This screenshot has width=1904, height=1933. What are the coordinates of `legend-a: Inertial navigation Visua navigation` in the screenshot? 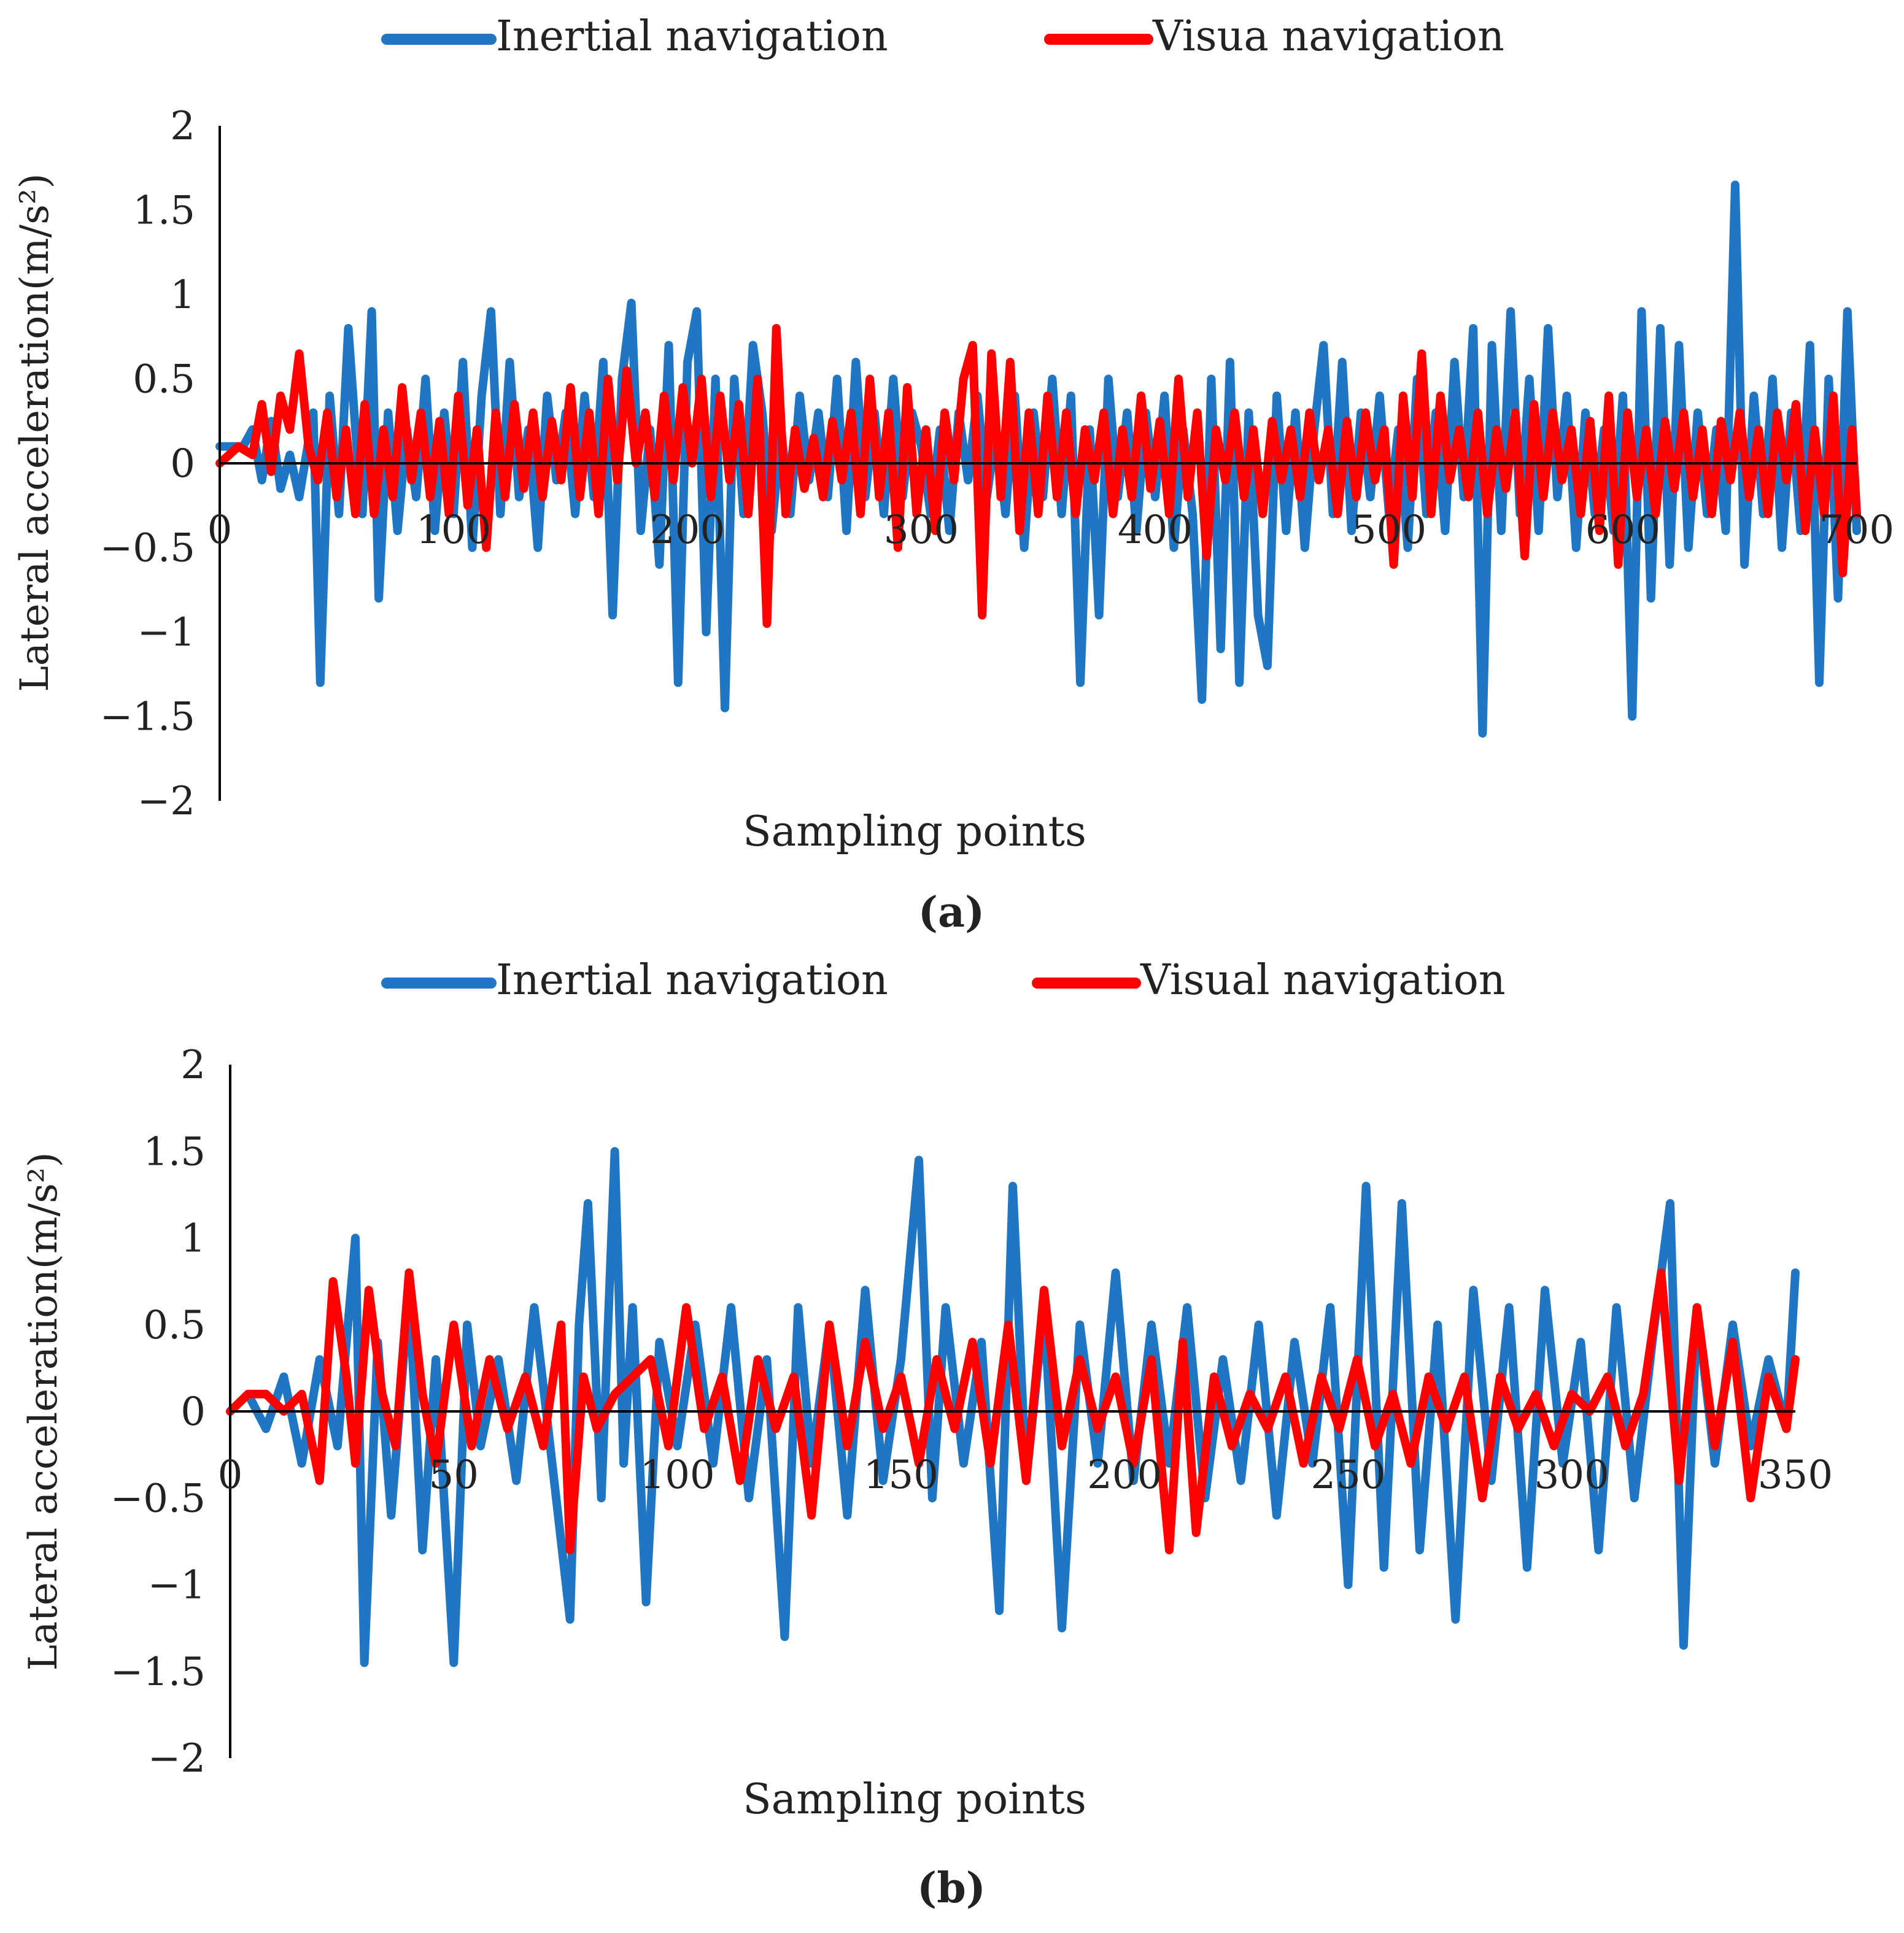 It's located at (942, 36).